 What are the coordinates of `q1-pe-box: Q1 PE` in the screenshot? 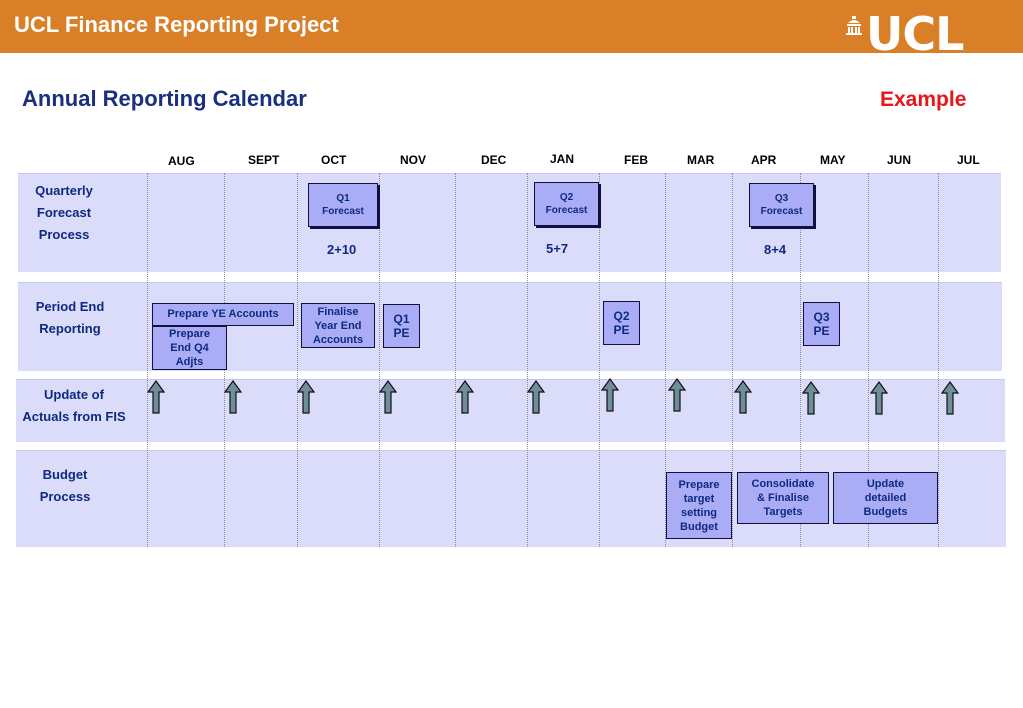 It's located at (401, 326).